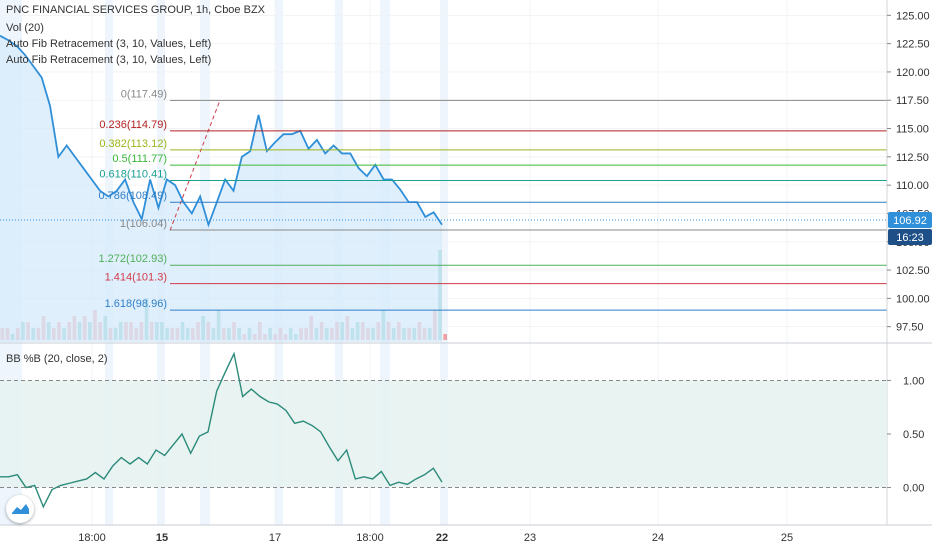  Describe the element at coordinates (136, 278) in the screenshot. I see `fib-level-label: 1.414(101.3)` at that location.